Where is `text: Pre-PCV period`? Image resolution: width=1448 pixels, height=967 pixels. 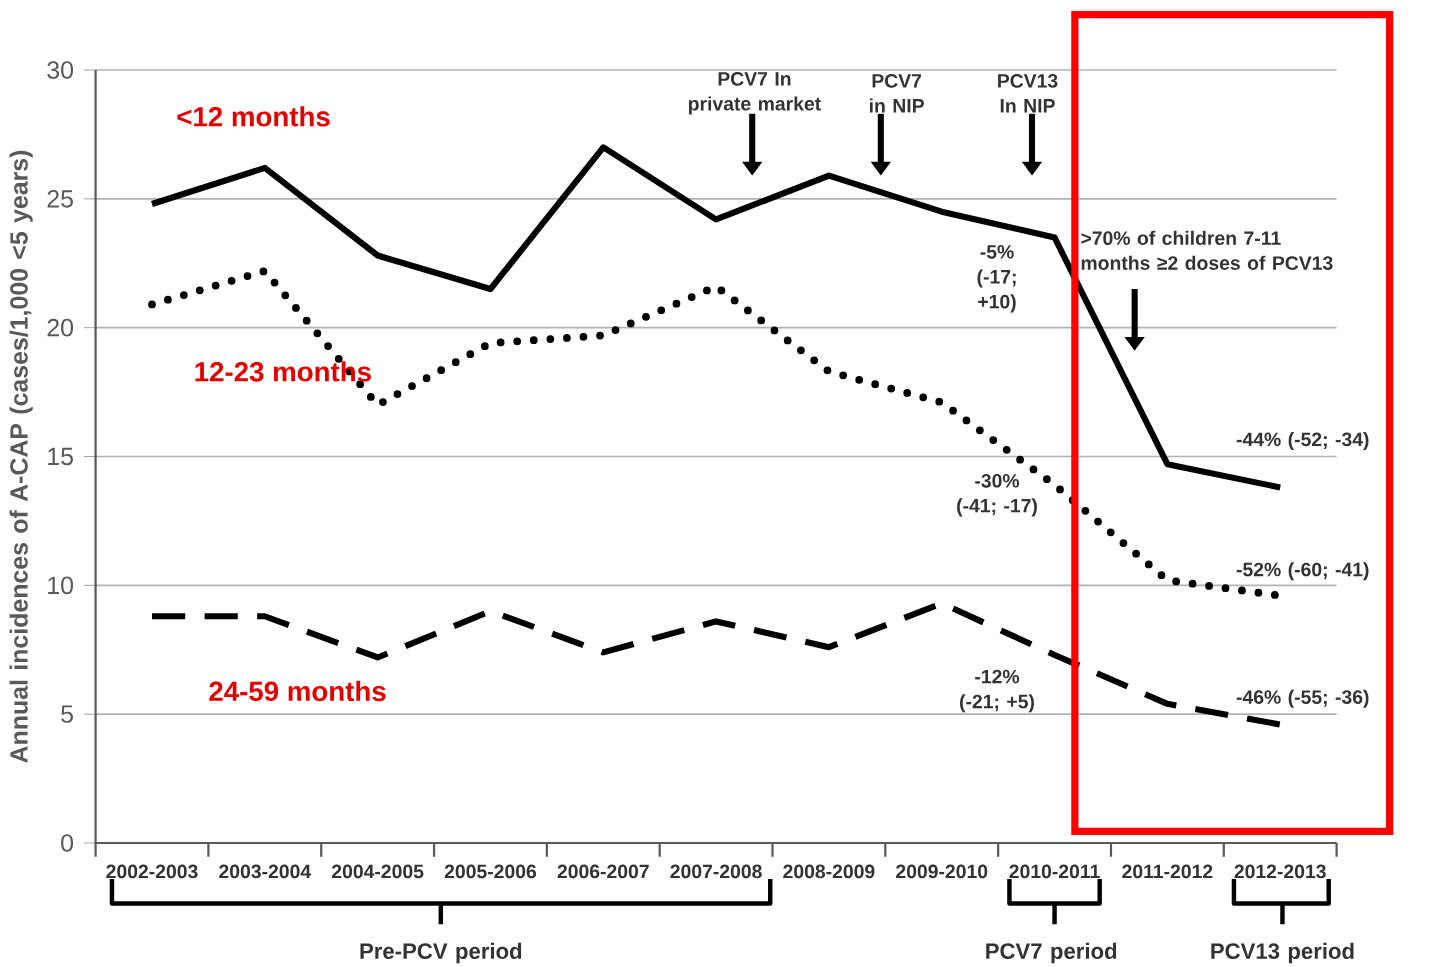 text: Pre-PCV period is located at coordinates (441, 953).